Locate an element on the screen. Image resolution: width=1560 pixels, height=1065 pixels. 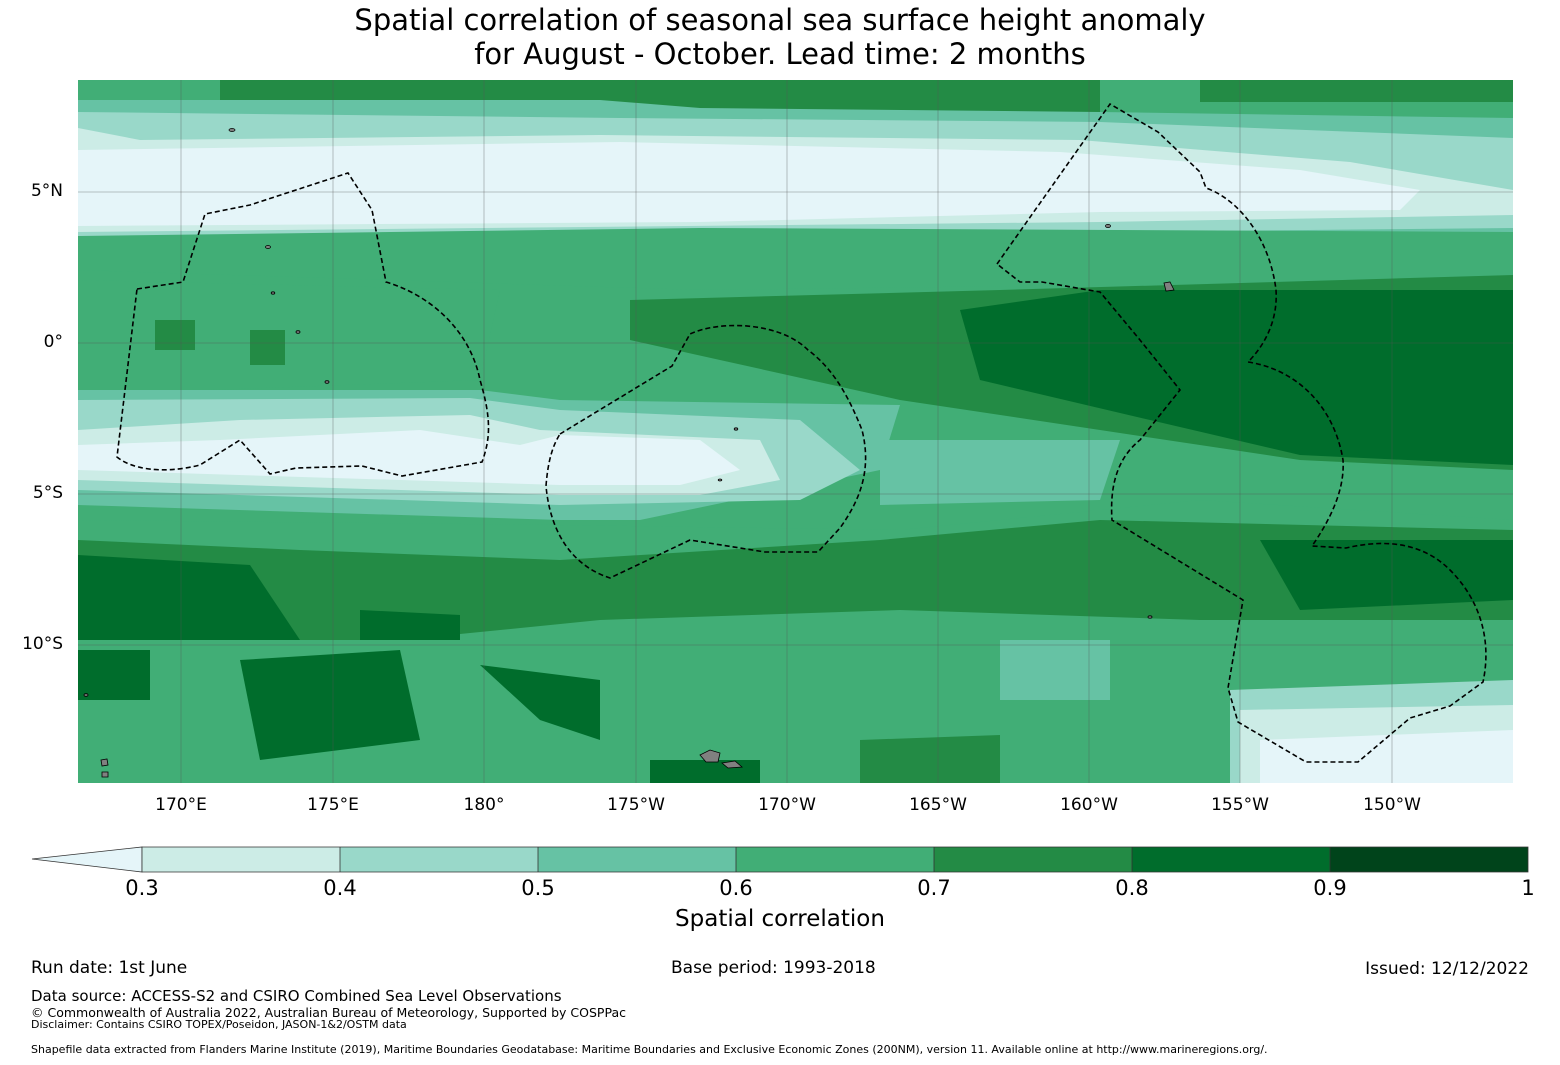
lon-label-160w: 160°W is located at coordinates (1089, 805).